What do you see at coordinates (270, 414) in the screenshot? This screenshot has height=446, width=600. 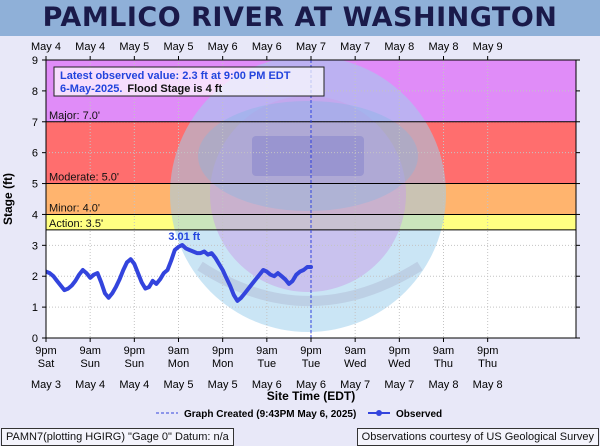 I see `legend-graph-created-label: Graph Created (9:43PM May 6, 2025)` at bounding box center [270, 414].